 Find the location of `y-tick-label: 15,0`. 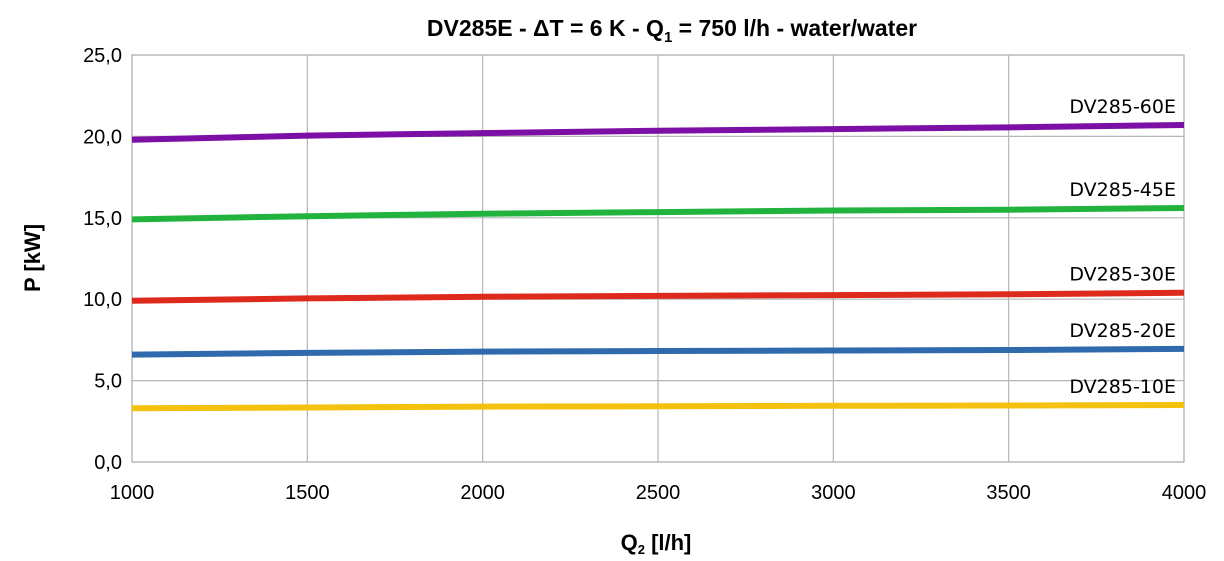

y-tick-label: 15,0 is located at coordinates (102, 219).